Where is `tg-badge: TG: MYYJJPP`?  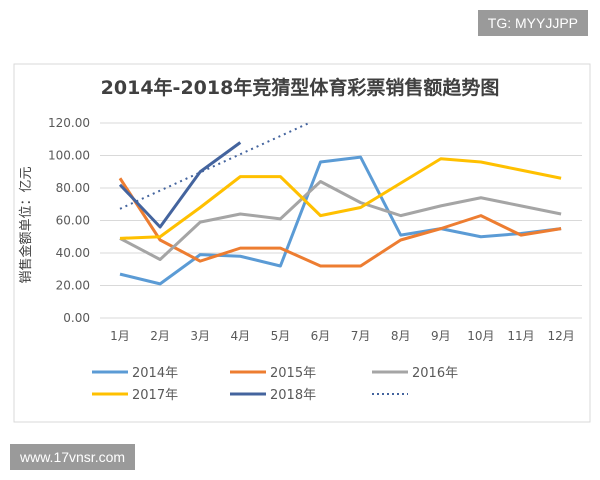 tg-badge: TG: MYYJJPP is located at coordinates (532, 23).